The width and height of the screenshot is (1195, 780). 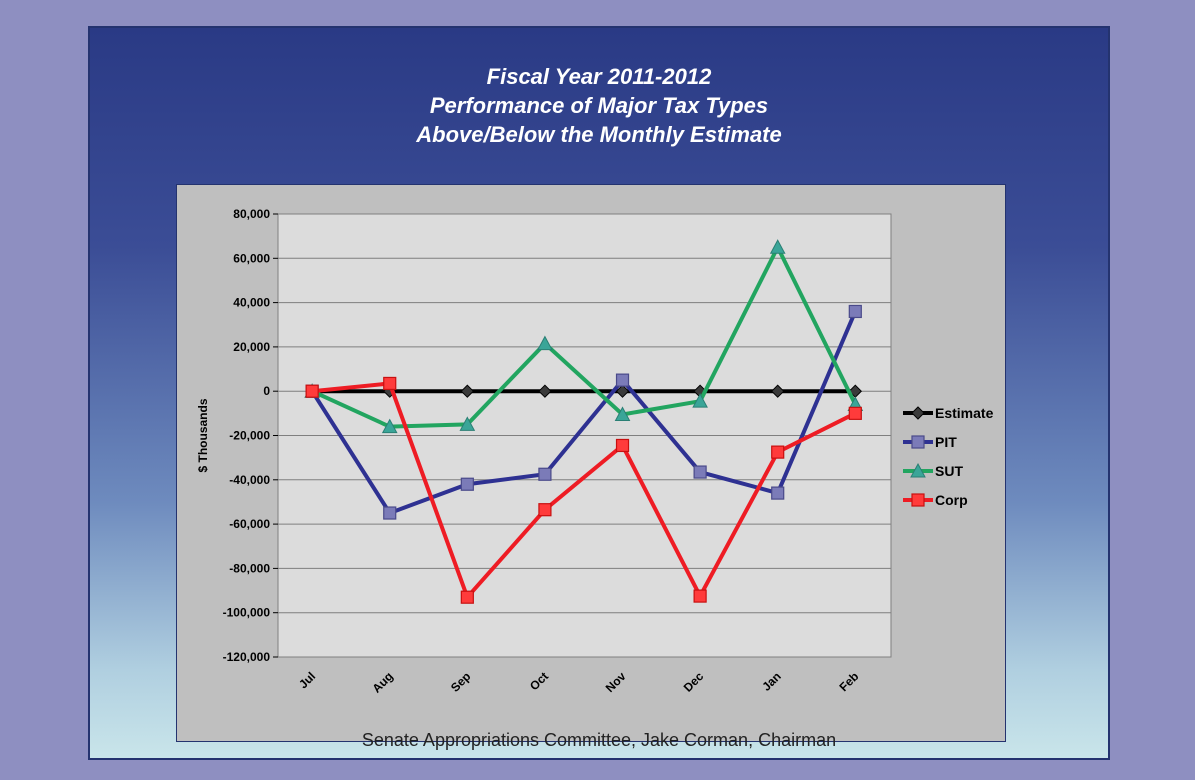 I want to click on legend-corp-marker, so click(x=918, y=500).